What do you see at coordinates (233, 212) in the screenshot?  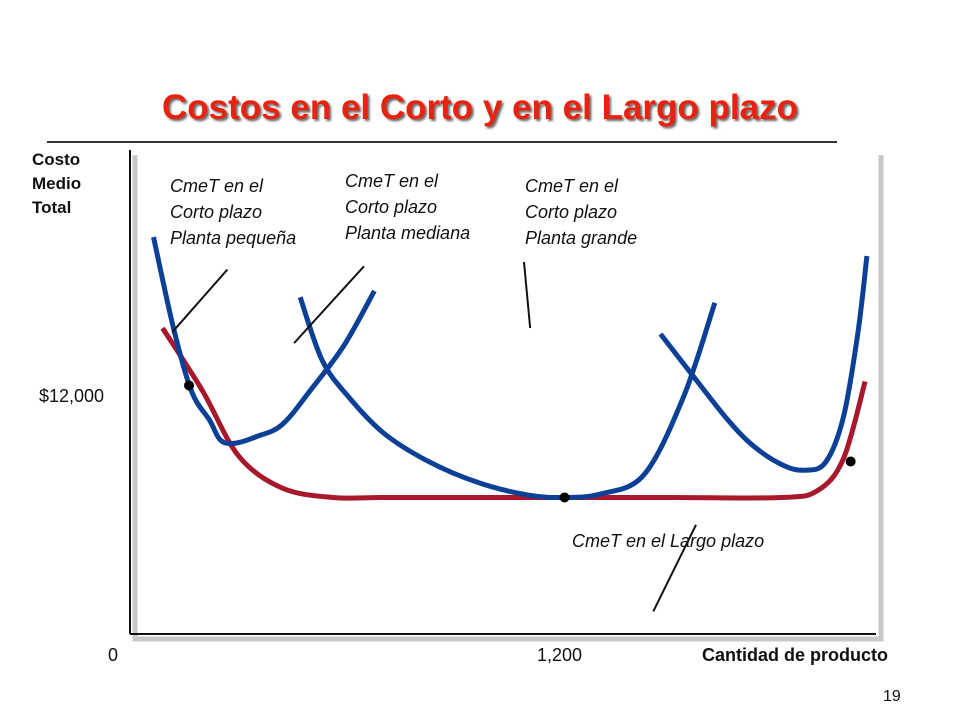 I see `annotation-small-plant: CmeT en el Corto plazo Planta pequeña` at bounding box center [233, 212].